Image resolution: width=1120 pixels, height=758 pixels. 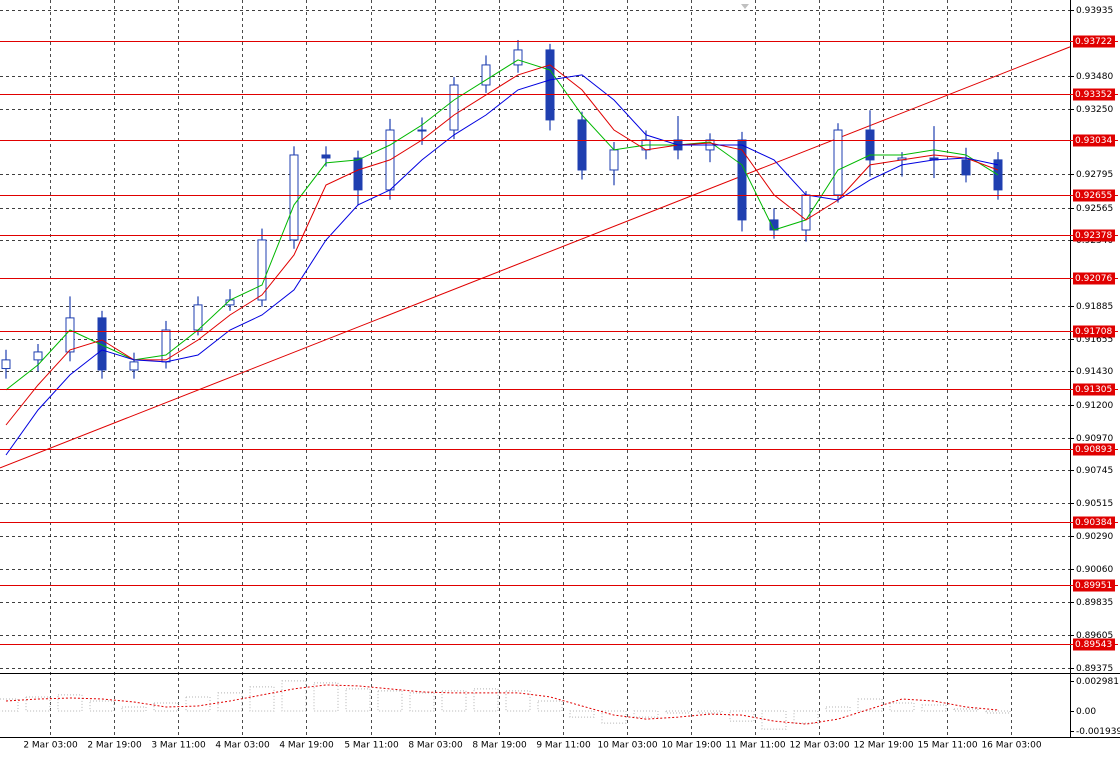 What do you see at coordinates (1094, 372) in the screenshot?
I see `y-tick-label: 0.91430` at bounding box center [1094, 372].